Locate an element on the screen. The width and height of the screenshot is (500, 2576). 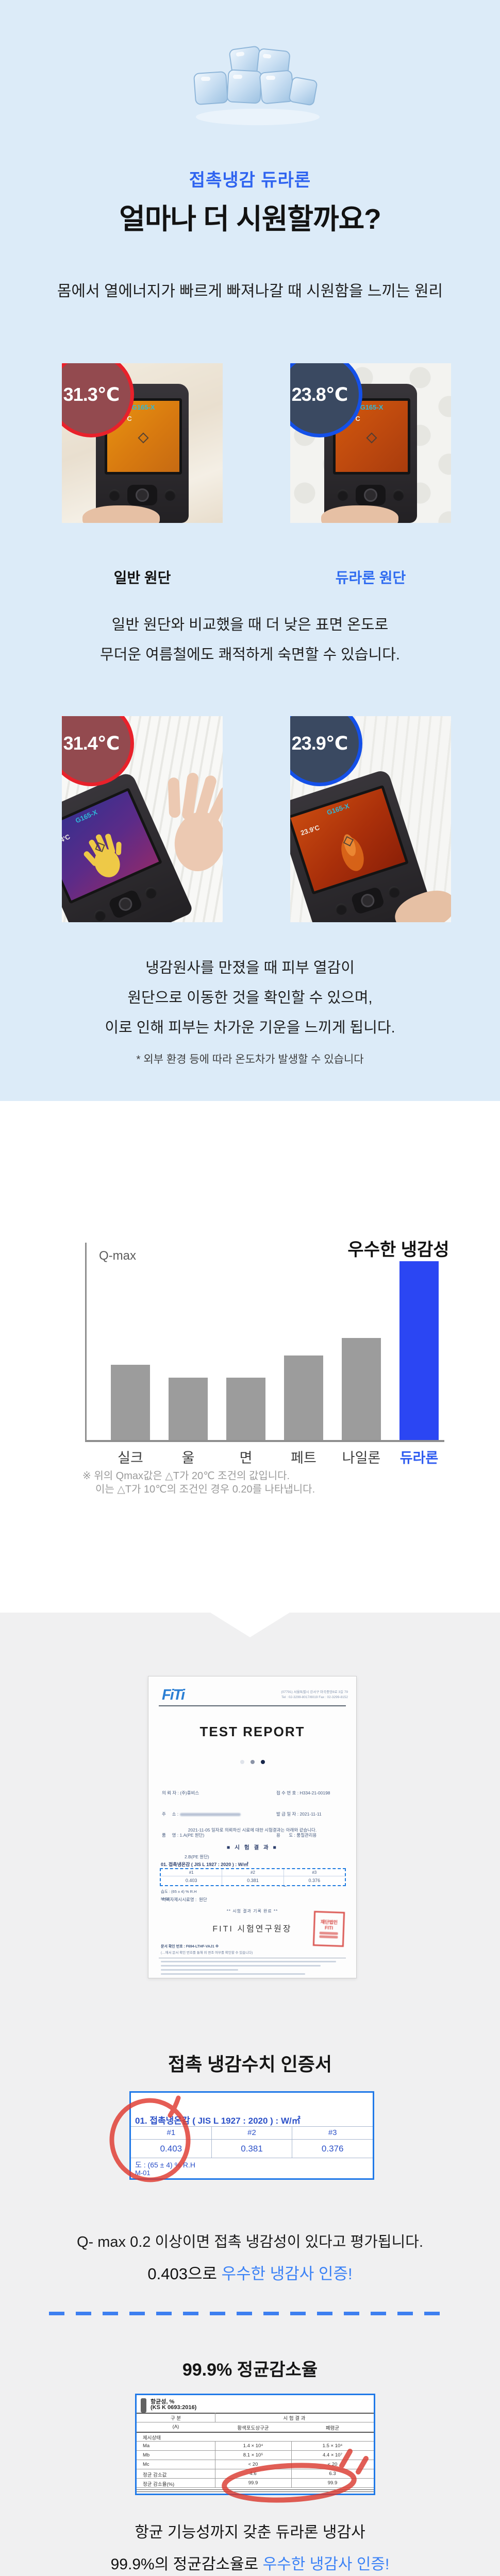
thermal-camera: G165-X 31.4'C is located at coordinates (128, 846).